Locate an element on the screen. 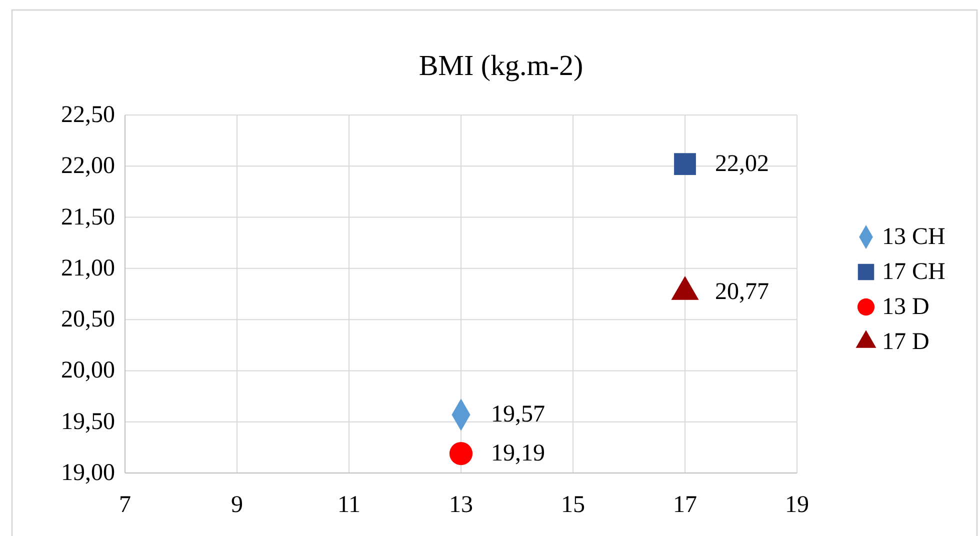  chart-title: BMI (kg.m-2) is located at coordinates (501, 66).